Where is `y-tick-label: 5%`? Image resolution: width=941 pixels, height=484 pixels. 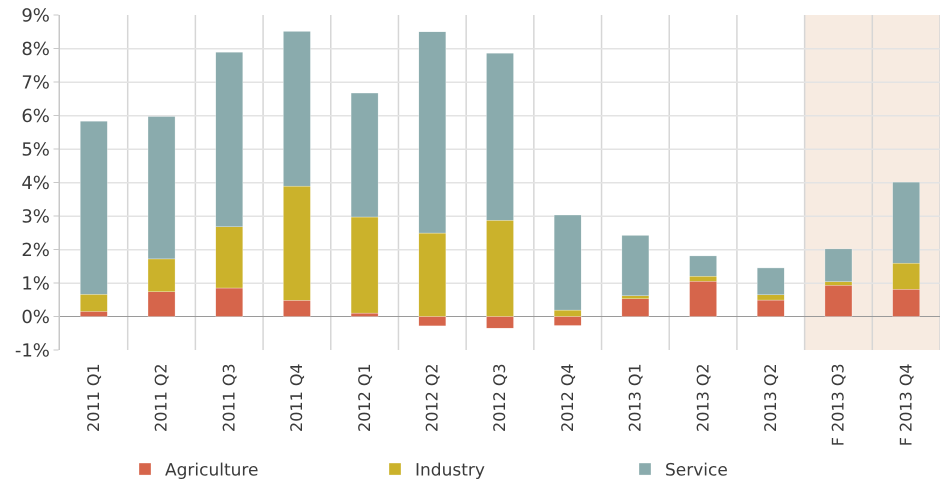
y-tick-label: 5% is located at coordinates (35, 149).